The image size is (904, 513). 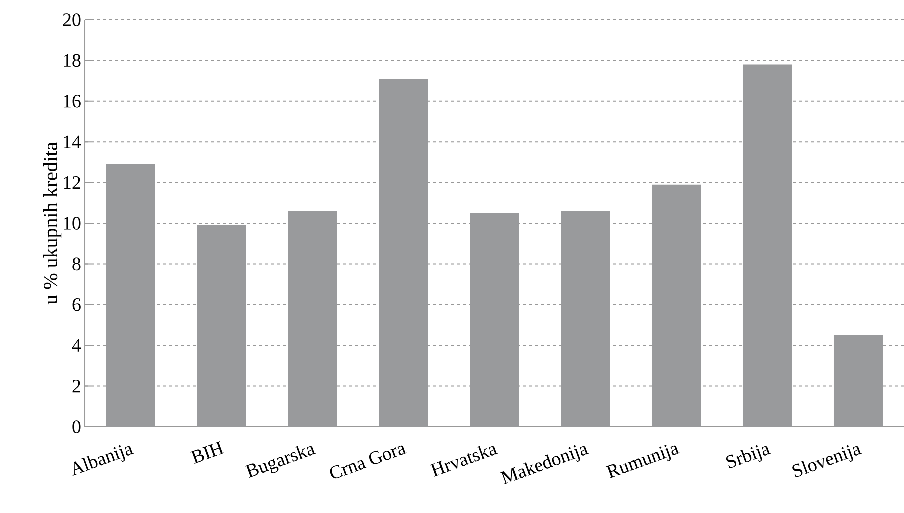 I want to click on x-tick-label: Hrvatska, so click(x=464, y=461).